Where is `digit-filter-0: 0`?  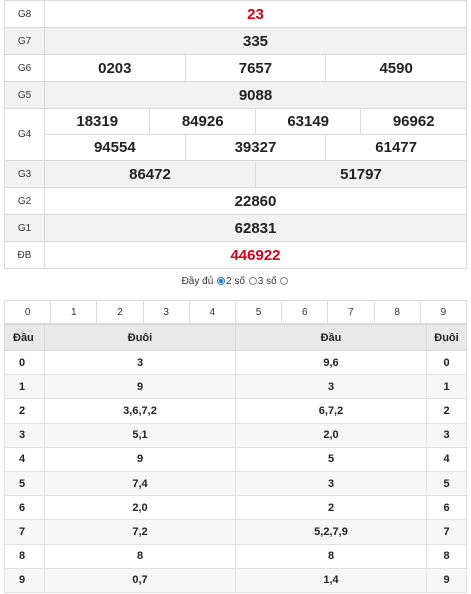
digit-filter-0: 0 is located at coordinates (27, 312).